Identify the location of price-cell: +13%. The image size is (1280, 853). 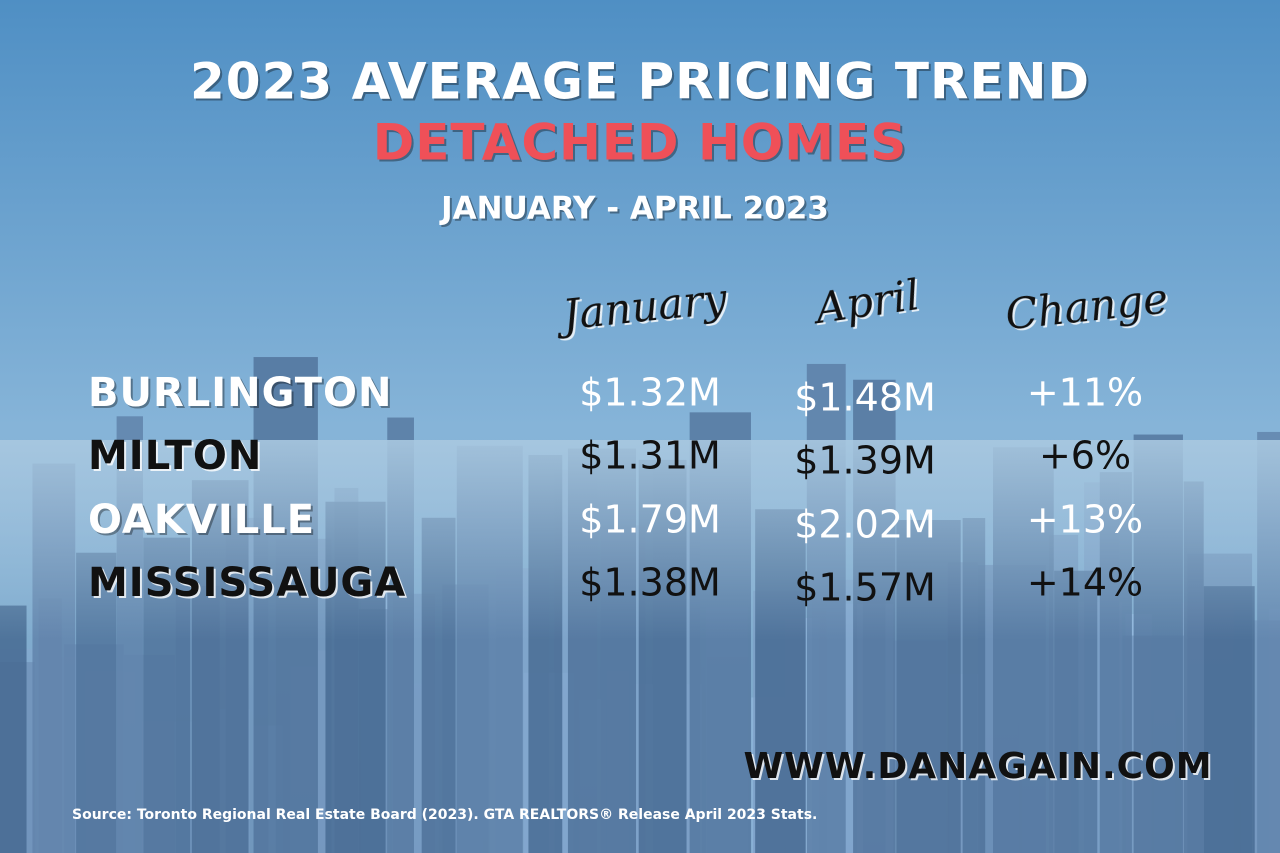
(1085, 520).